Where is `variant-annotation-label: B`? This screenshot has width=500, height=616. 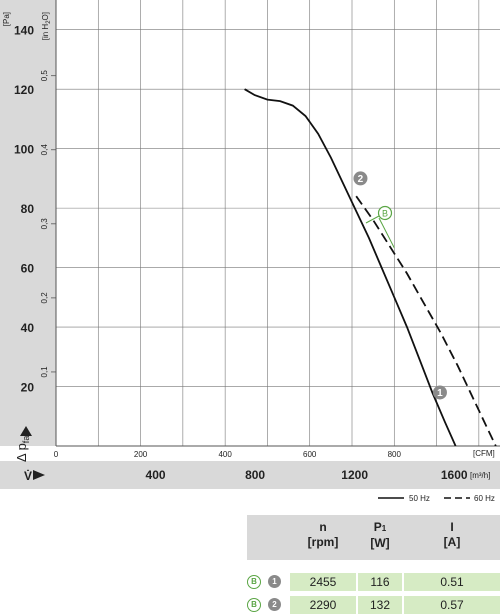 variant-annotation-label: B is located at coordinates (385, 214).